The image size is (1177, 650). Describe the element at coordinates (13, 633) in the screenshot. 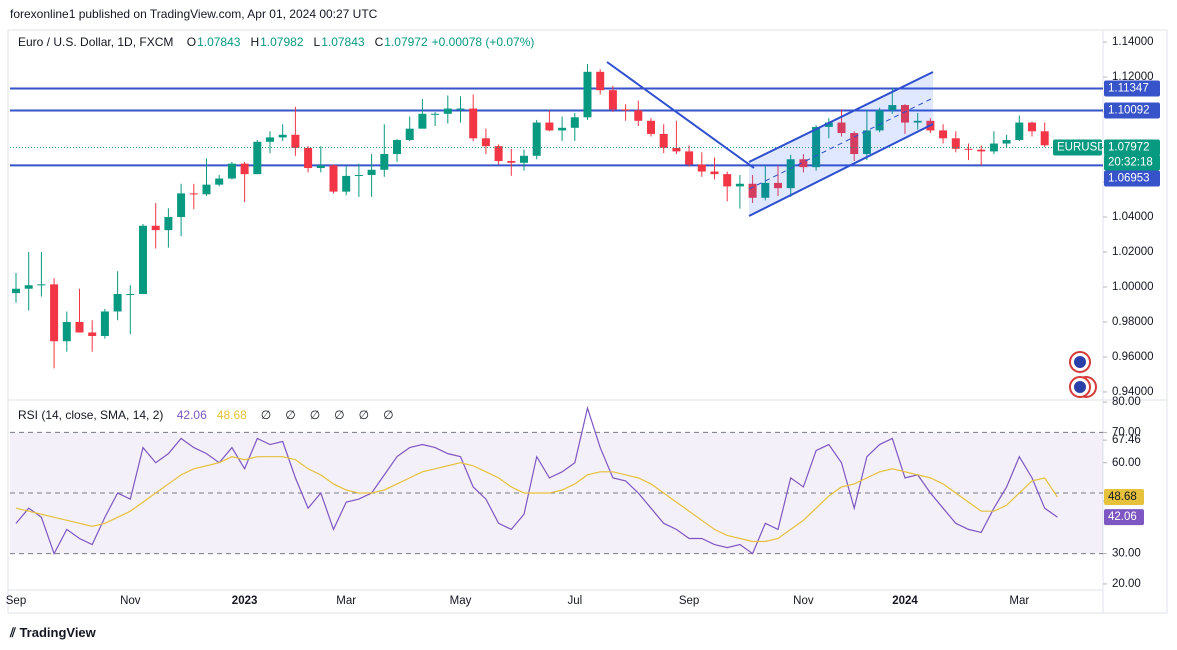

I see `logo: ⫽` at that location.